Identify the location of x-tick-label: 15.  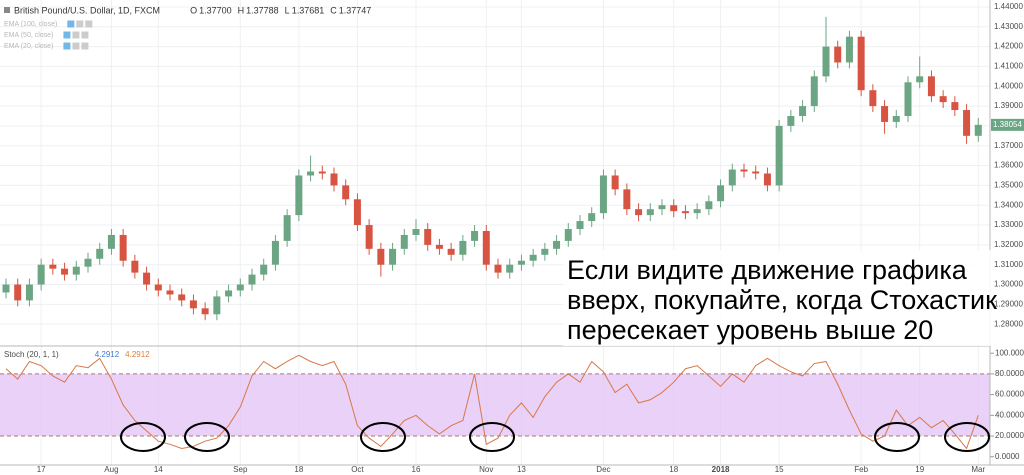
(779, 469).